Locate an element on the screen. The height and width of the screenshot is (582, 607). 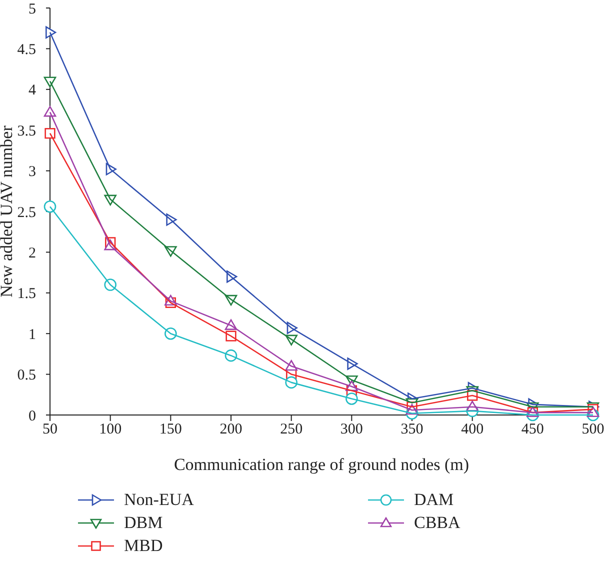
y-tick-label: 4 is located at coordinates (32, 90).